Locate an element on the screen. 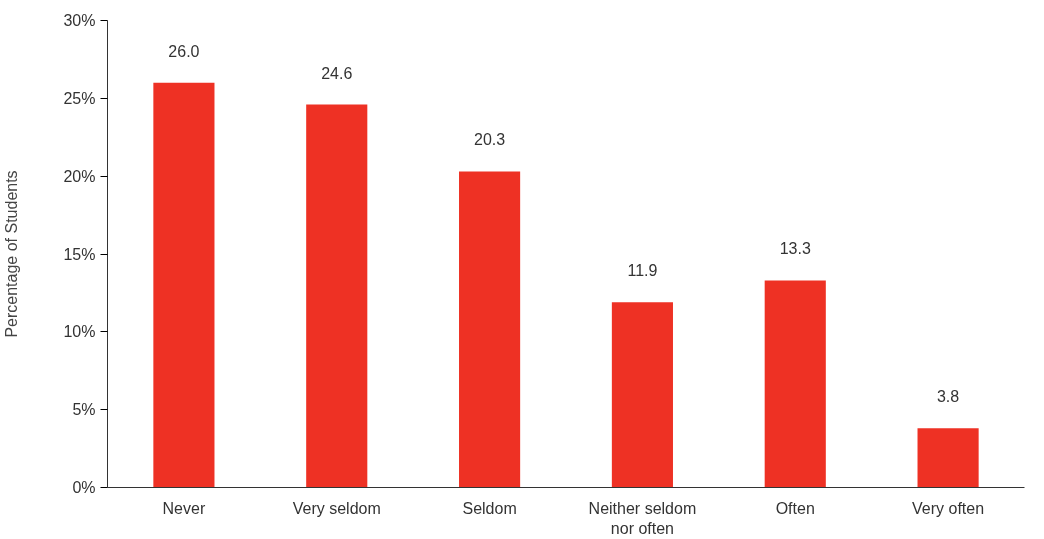 This screenshot has width=1044, height=539. y-tick-label: 20% is located at coordinates (79, 176).